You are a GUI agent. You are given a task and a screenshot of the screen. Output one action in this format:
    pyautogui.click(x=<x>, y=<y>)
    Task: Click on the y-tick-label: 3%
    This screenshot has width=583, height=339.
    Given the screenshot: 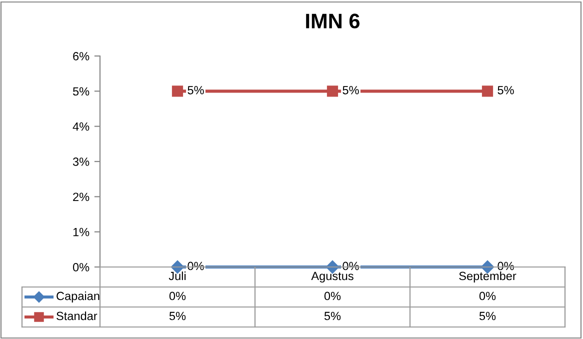 What is the action you would take?
    pyautogui.click(x=81, y=162)
    